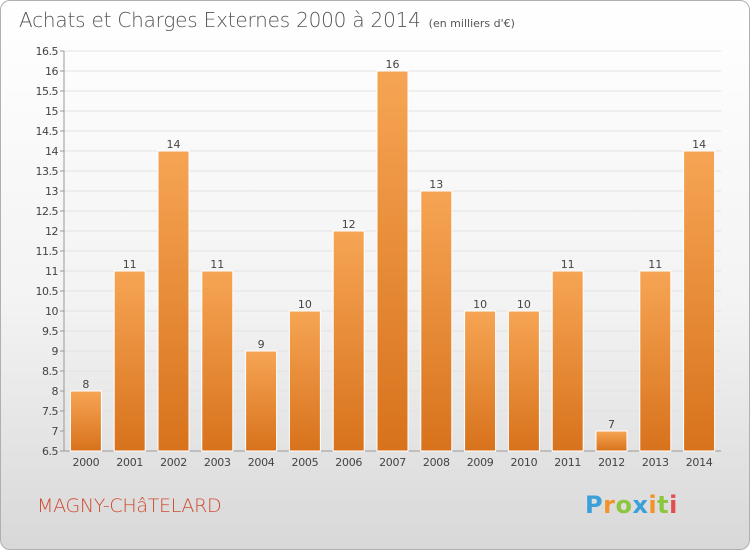 The width and height of the screenshot is (750, 550). Describe the element at coordinates (47, 131) in the screenshot. I see `y-tick-label: 14.5` at that location.